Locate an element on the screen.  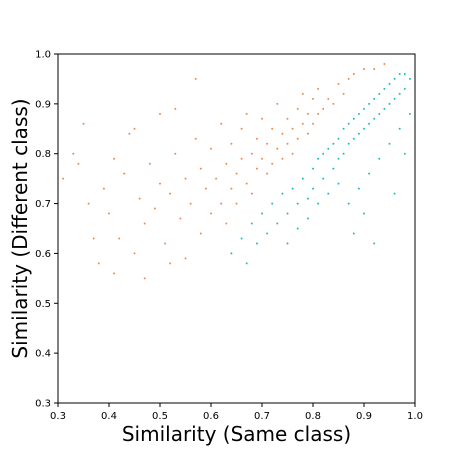
x-tick-label: 0.9 is located at coordinates (364, 416).